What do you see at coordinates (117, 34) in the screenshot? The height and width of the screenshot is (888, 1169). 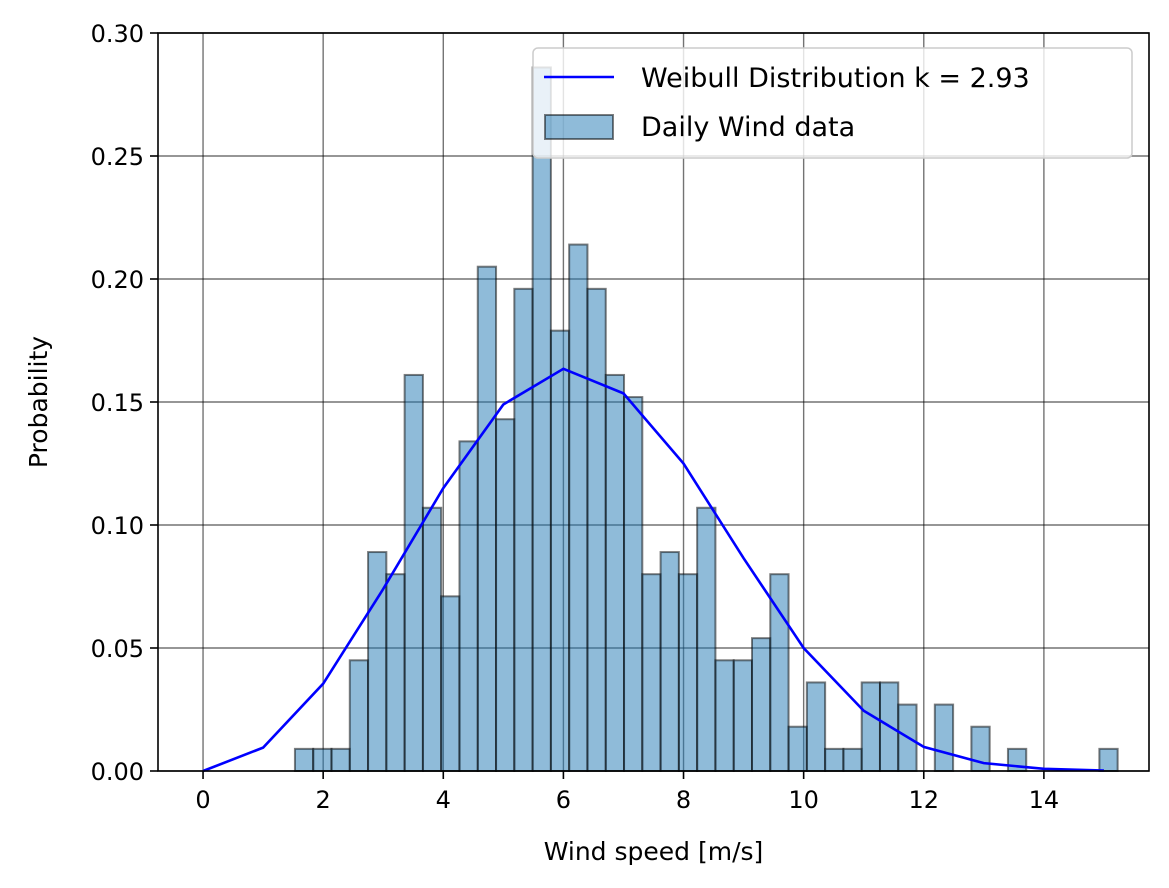 I see `y-tick-label: 0.30` at bounding box center [117, 34].